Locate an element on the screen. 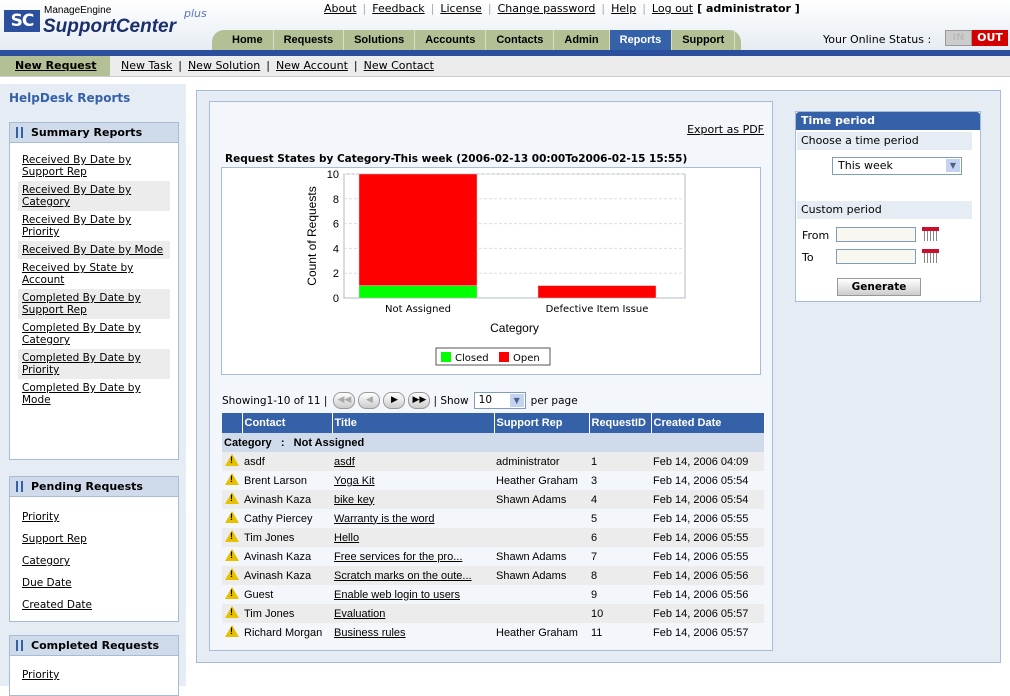 This screenshot has height=696, width=1010. summary-report-link: Received By Date by Support Rep is located at coordinates (77, 166).